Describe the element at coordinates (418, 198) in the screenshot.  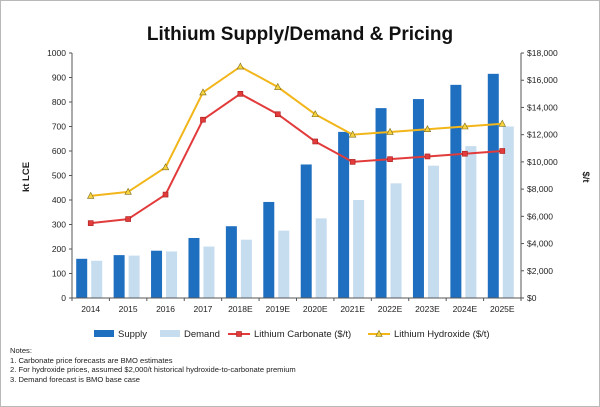
I see `bar-supply-2023E` at that location.